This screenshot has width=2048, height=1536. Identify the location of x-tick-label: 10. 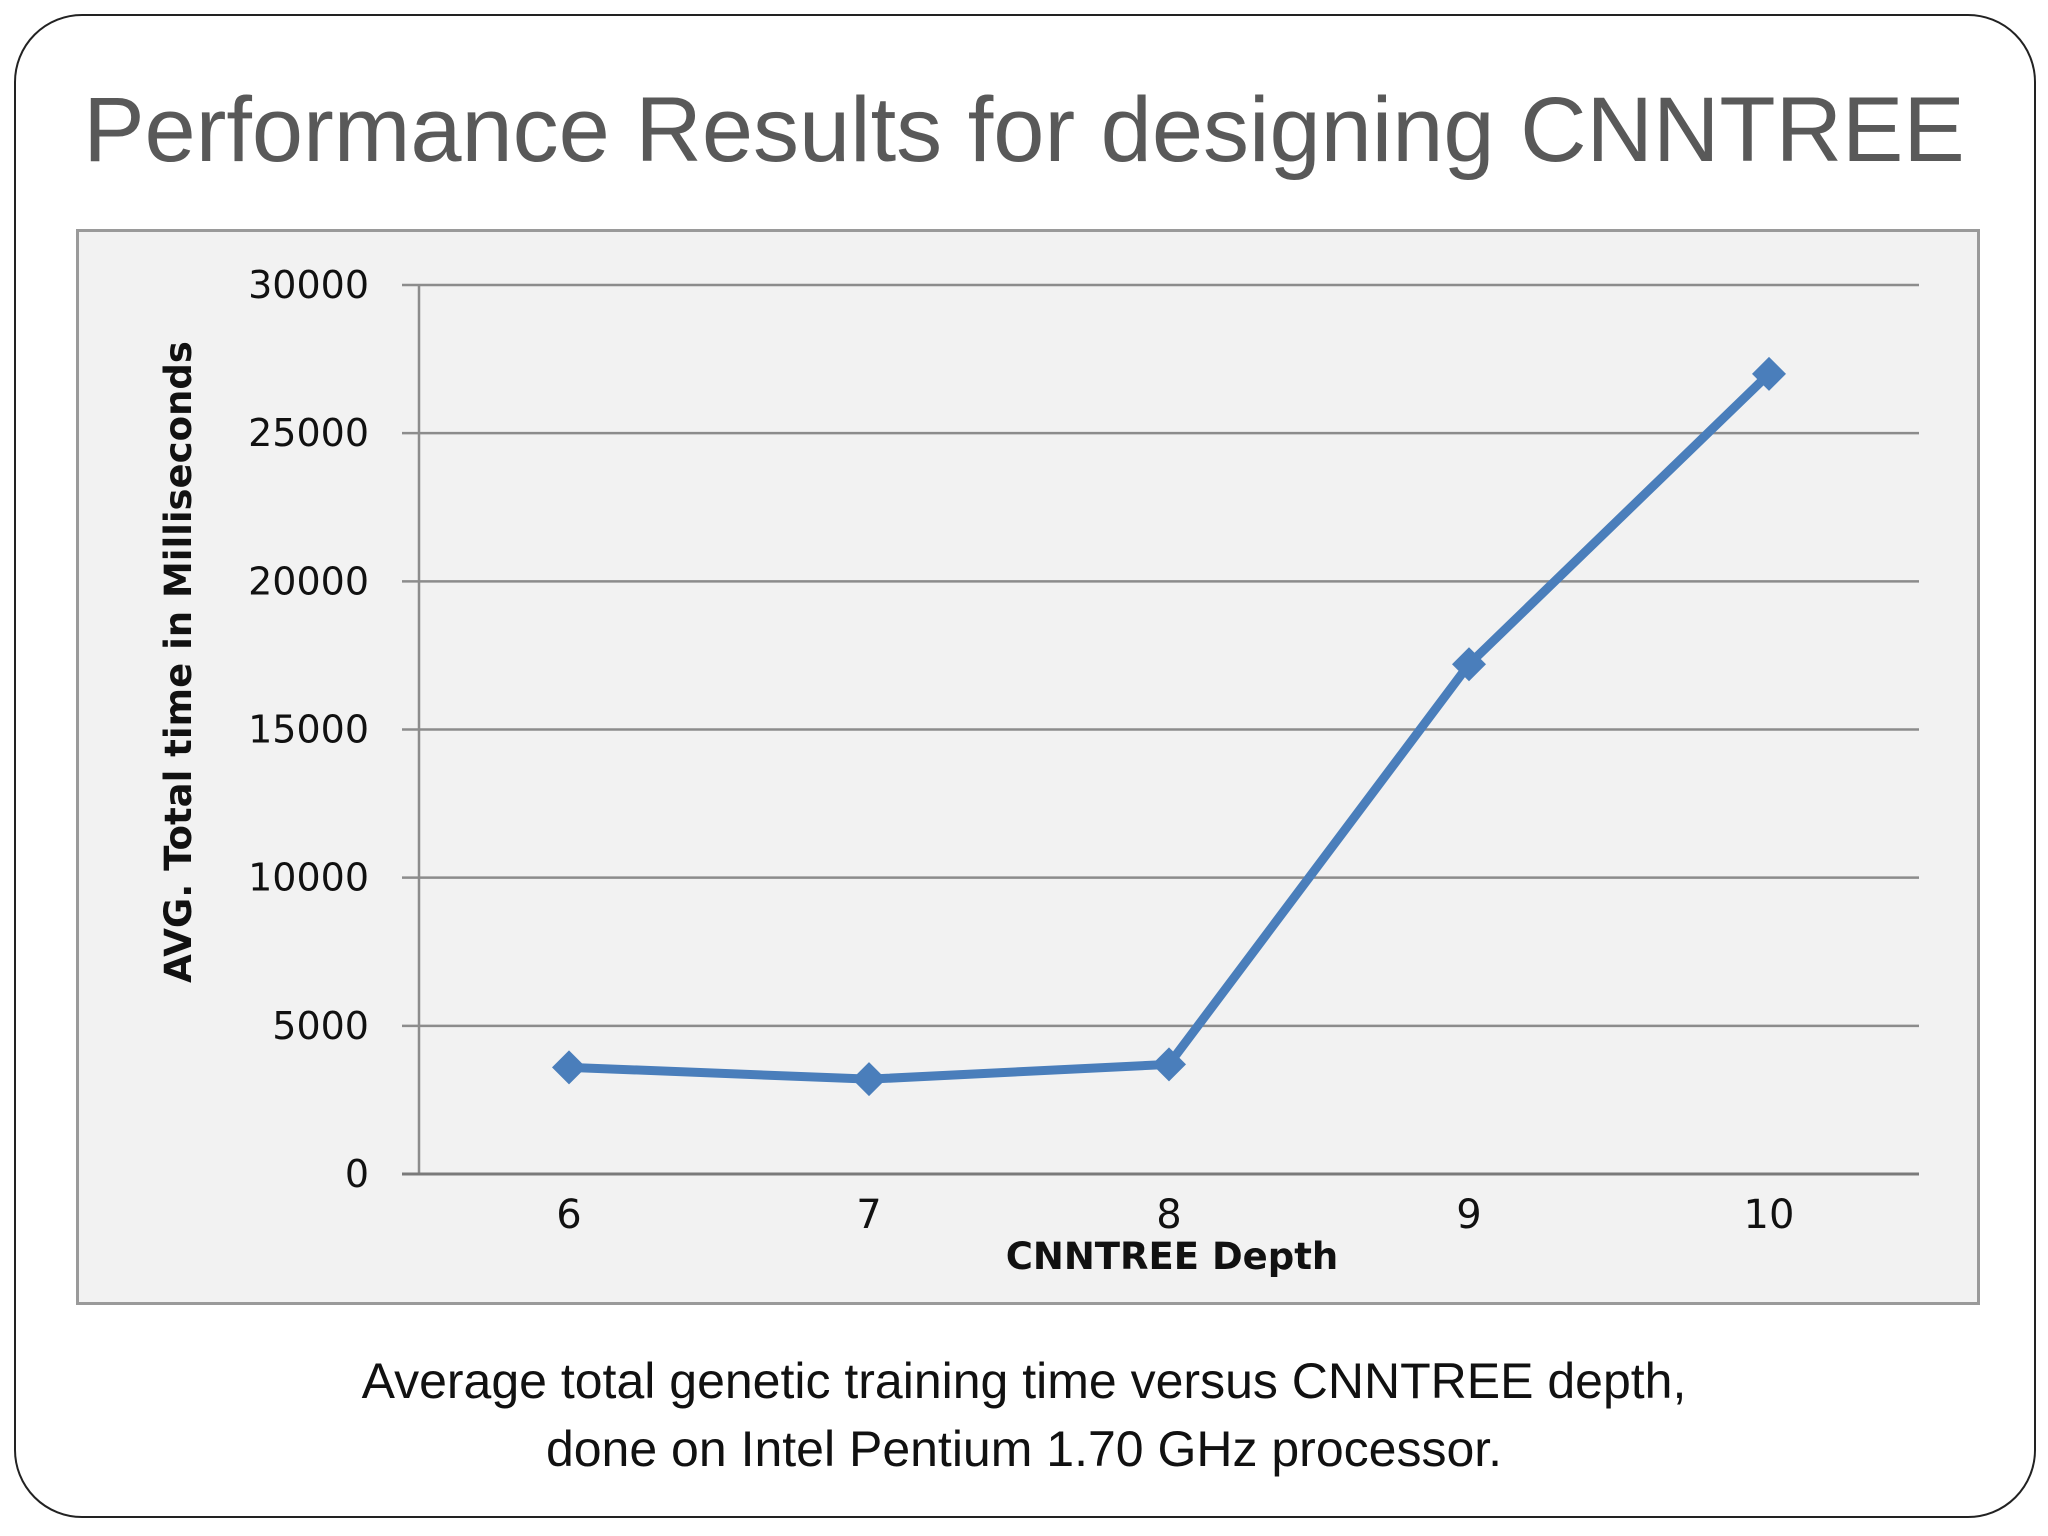
(1769, 1215).